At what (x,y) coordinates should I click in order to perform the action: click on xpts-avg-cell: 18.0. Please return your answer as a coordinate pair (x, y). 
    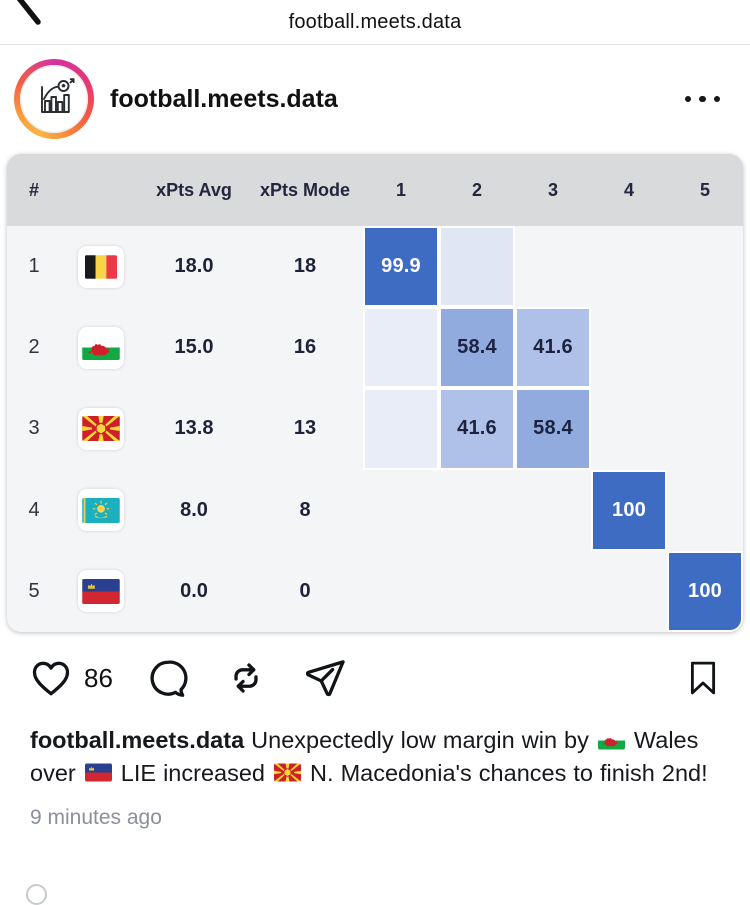
    Looking at the image, I should click on (194, 266).